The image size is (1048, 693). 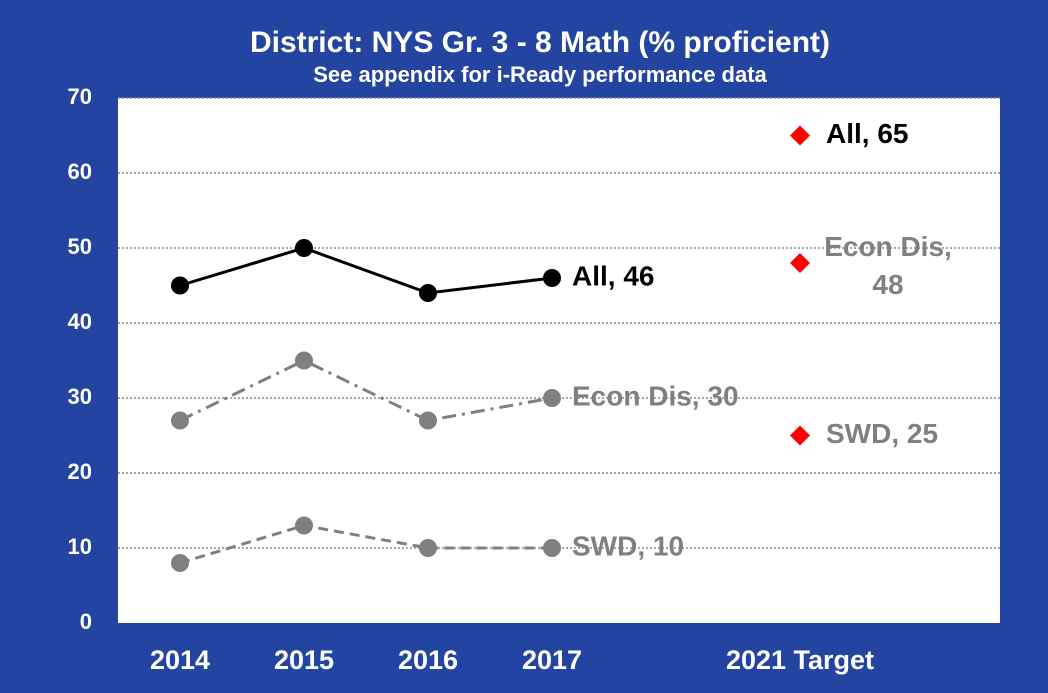 What do you see at coordinates (628, 545) in the screenshot?
I see `data-label: SWD, 10` at bounding box center [628, 545].